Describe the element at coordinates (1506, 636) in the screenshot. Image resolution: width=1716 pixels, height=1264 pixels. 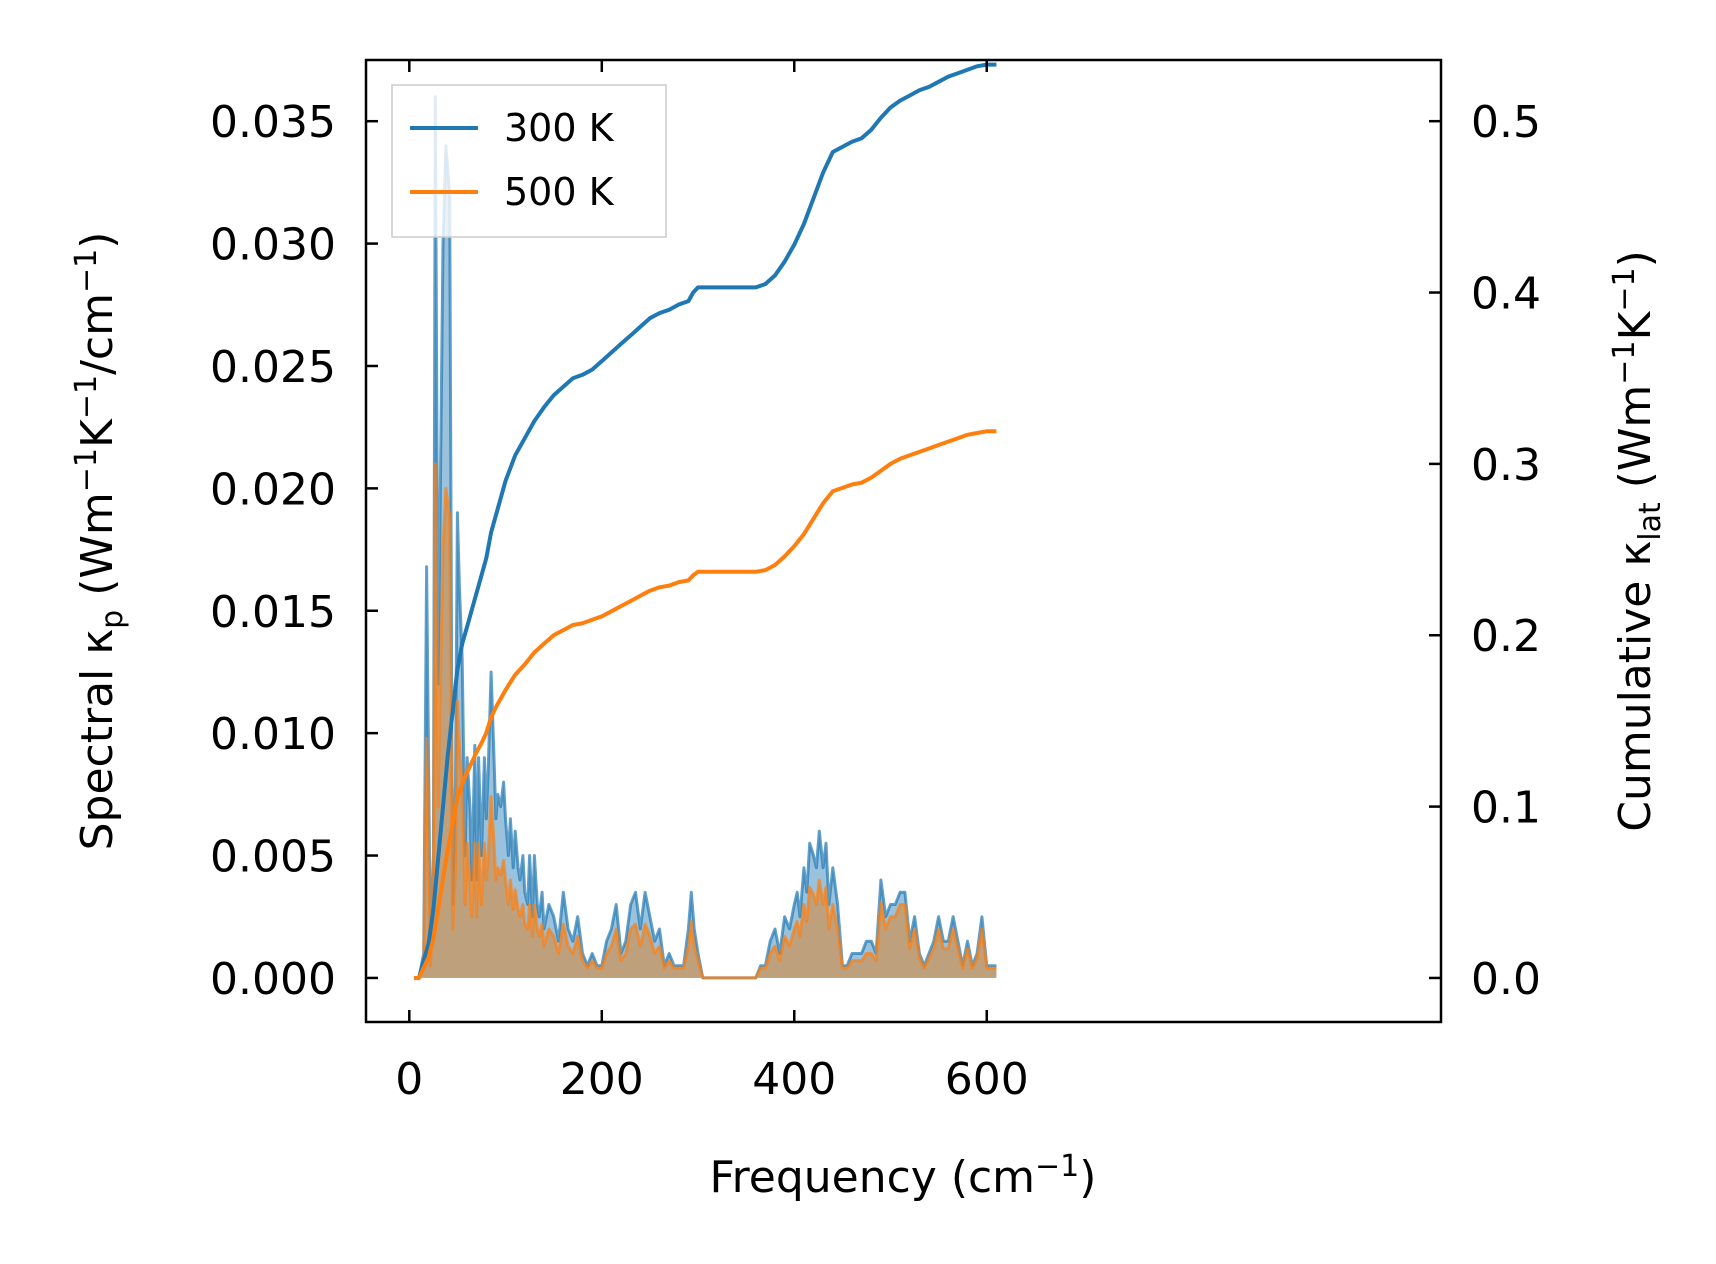
I see `y-right-tick-label: 0.2` at that location.